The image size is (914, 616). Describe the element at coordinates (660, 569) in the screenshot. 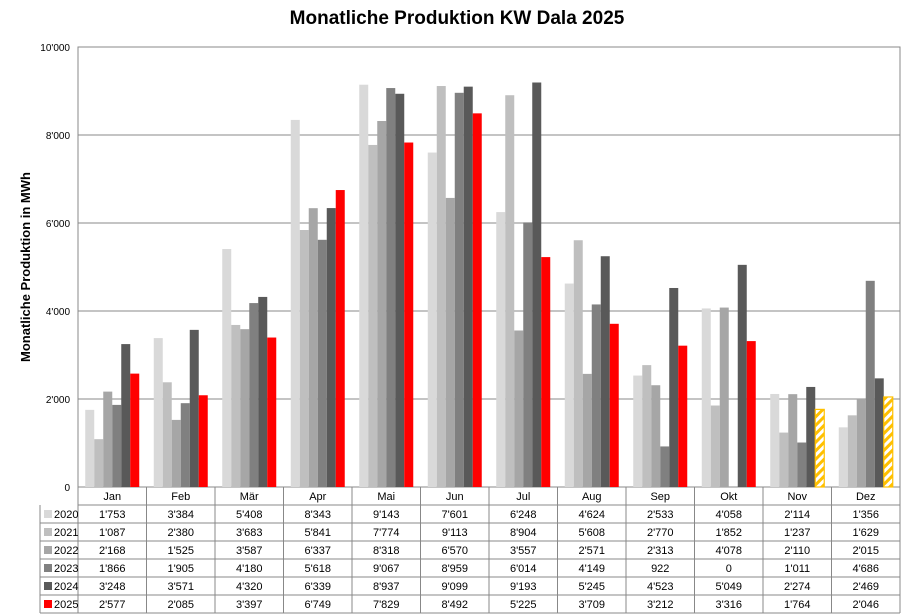

I see `data-label: 922` at that location.